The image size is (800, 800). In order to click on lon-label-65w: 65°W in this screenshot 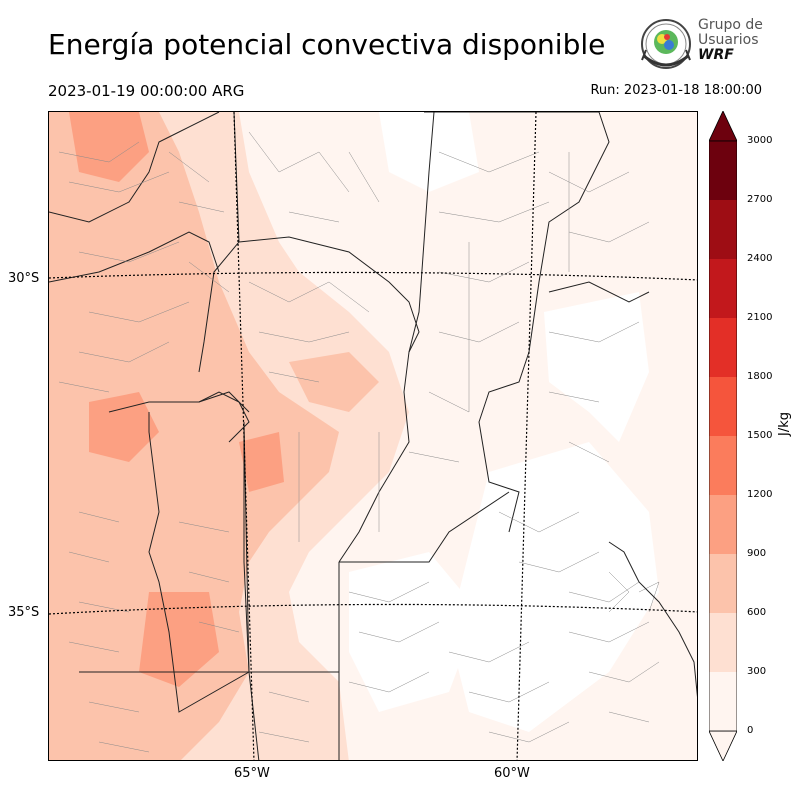, I will do `click(252, 773)`.